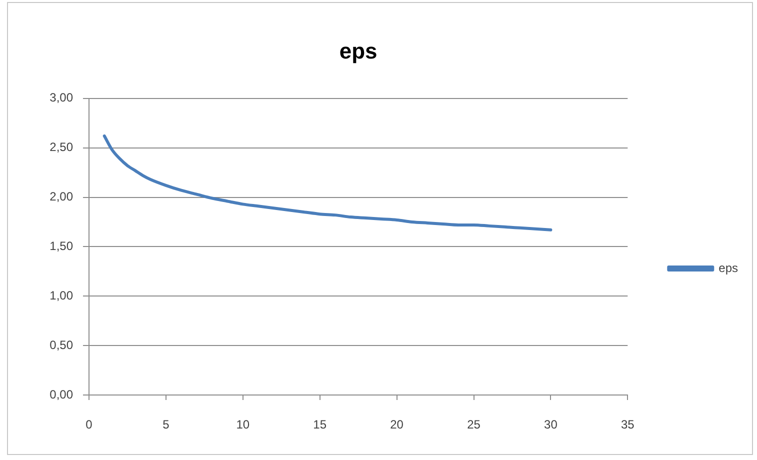 The width and height of the screenshot is (757, 460). Describe the element at coordinates (62, 295) in the screenshot. I see `y-tick-label: 1,00` at that location.